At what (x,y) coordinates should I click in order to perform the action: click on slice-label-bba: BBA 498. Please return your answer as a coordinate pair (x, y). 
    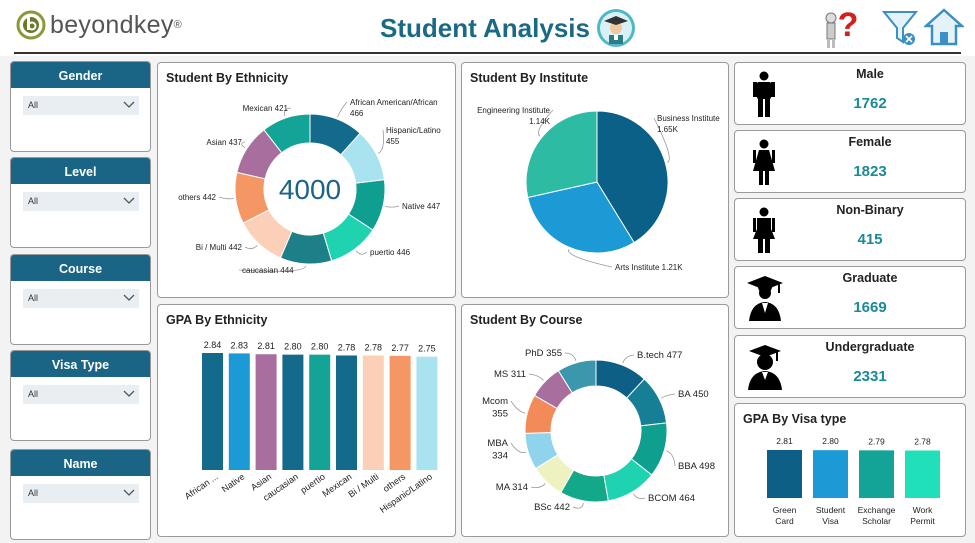
    Looking at the image, I should click on (696, 466).